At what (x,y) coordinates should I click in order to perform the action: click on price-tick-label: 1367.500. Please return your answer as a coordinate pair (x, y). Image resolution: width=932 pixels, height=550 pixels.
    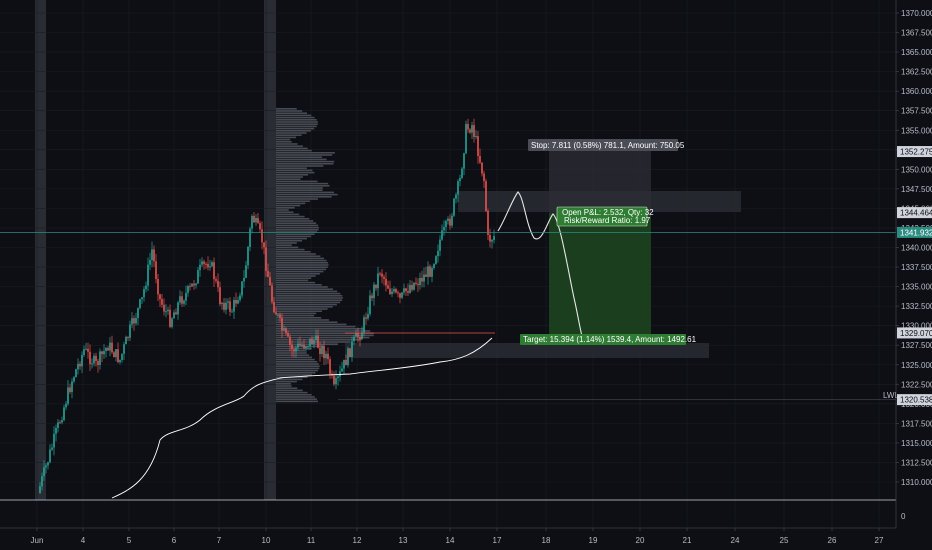
    Looking at the image, I should click on (916, 33).